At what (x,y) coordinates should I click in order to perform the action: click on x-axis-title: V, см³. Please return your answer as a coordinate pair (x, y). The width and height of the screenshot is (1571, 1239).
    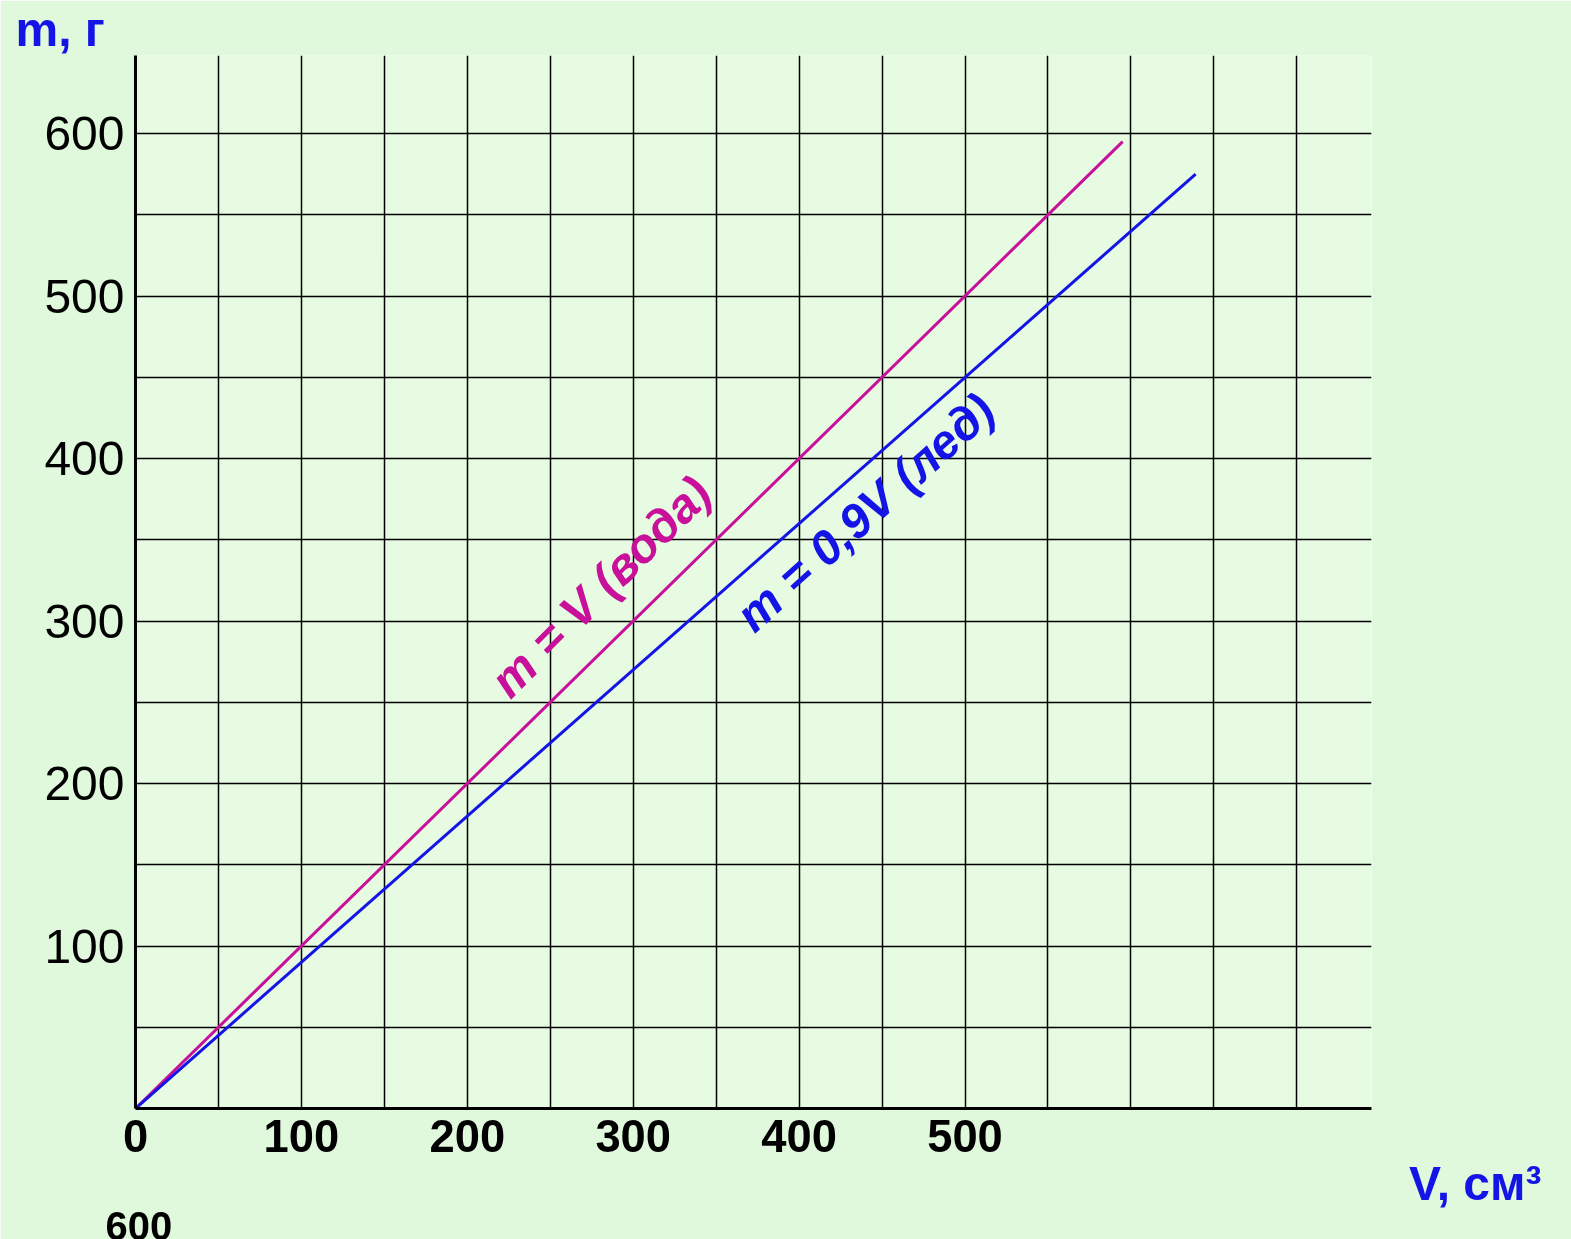
    Looking at the image, I should click on (1475, 1183).